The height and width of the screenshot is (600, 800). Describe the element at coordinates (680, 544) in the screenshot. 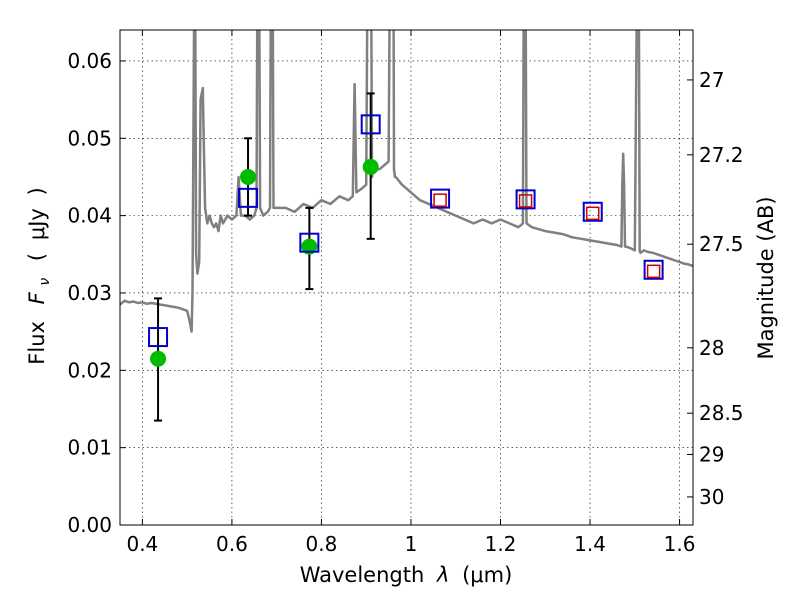

I see `x-tick-label: 1.6` at that location.